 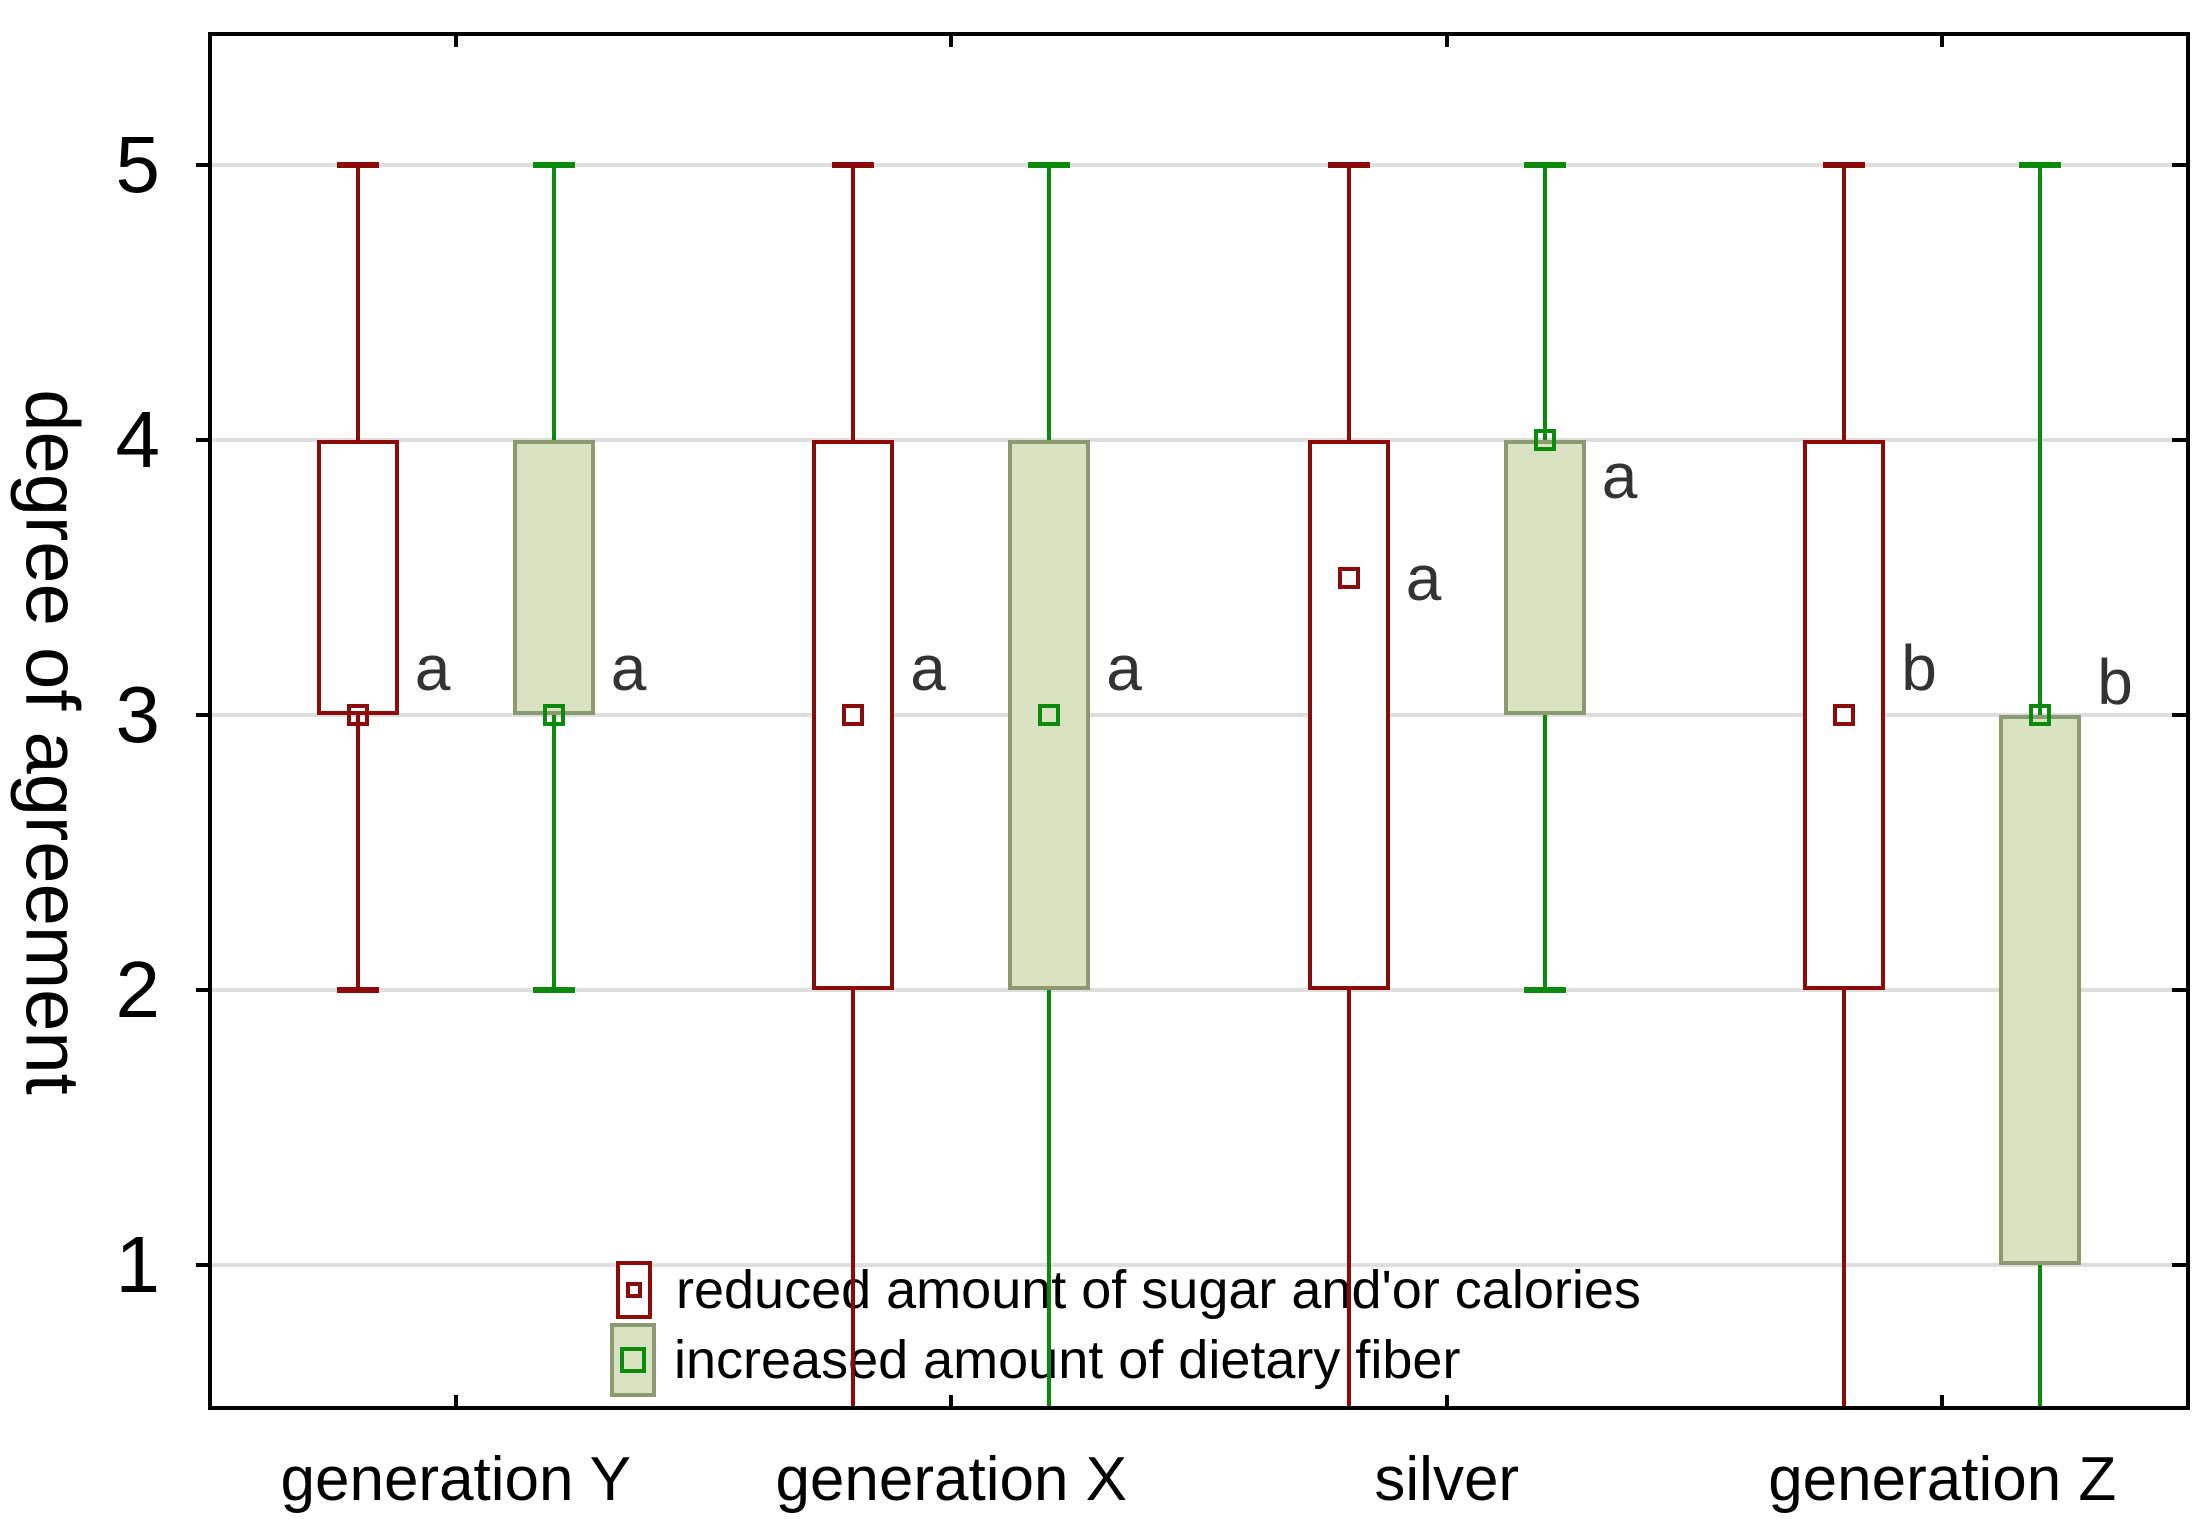 What do you see at coordinates (628, 668) in the screenshot?
I see `sig-letter-fiber-0: a` at bounding box center [628, 668].